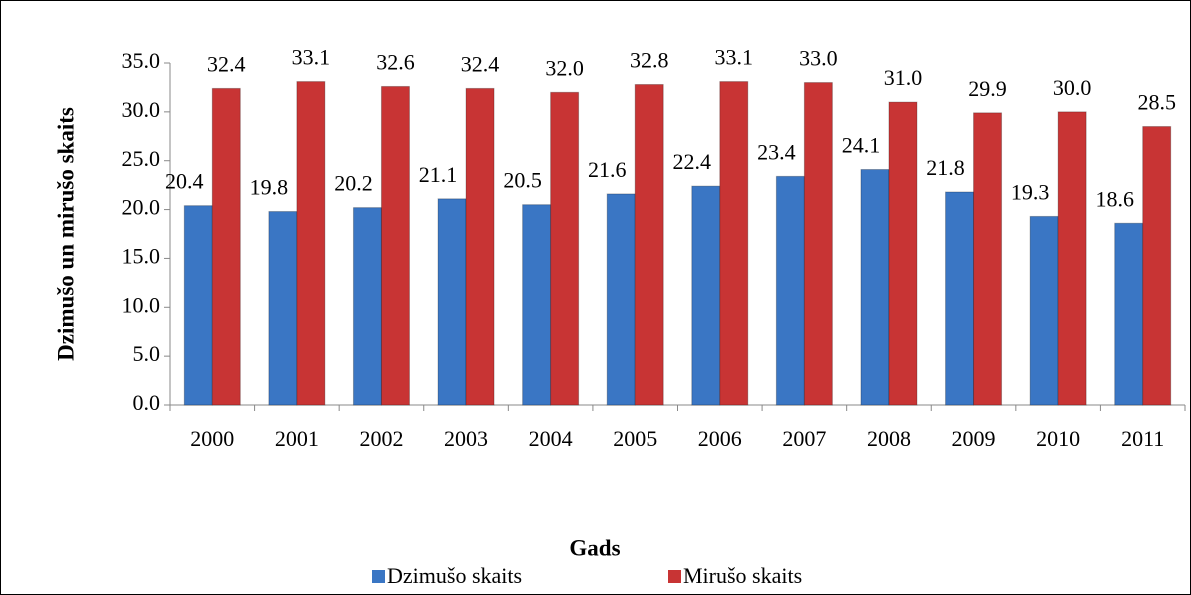 The width and height of the screenshot is (1191, 595). I want to click on data-label: 23.4, so click(776, 151).